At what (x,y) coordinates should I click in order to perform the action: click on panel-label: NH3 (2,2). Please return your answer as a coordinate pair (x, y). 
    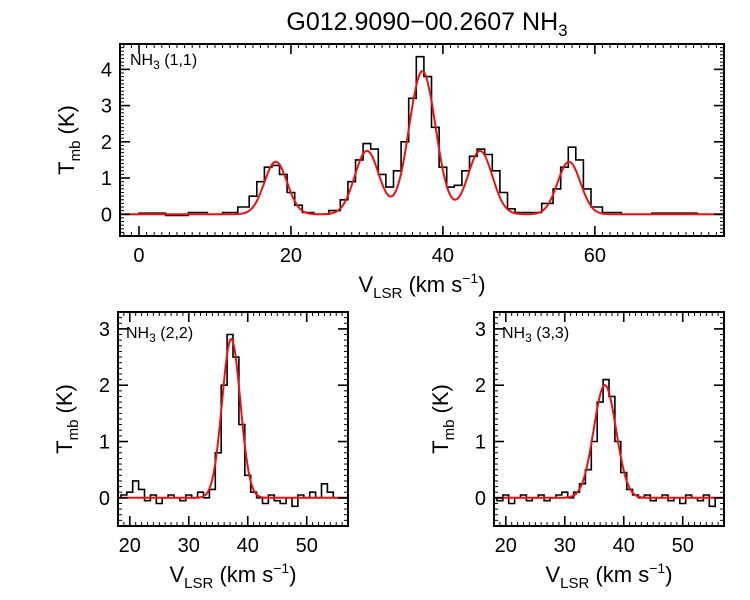
    Looking at the image, I should click on (159, 335).